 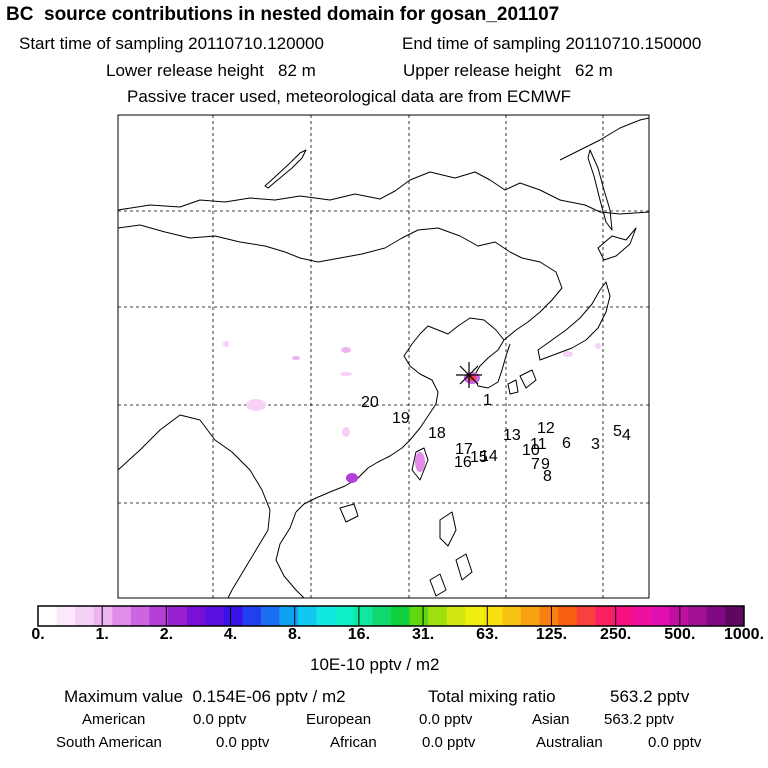 I want to click on maximum-value-label: Maximum value 0.154E-06 pptv / m2, so click(x=205, y=696).